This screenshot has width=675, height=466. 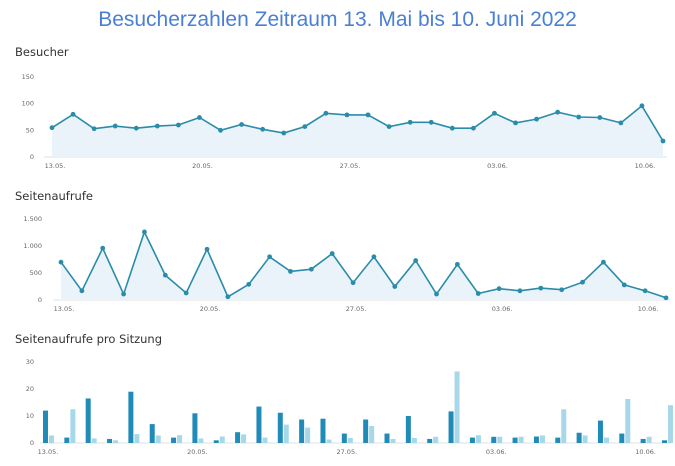 What do you see at coordinates (28, 77) in the screenshot?
I see `y-tick-label: 150` at bounding box center [28, 77].